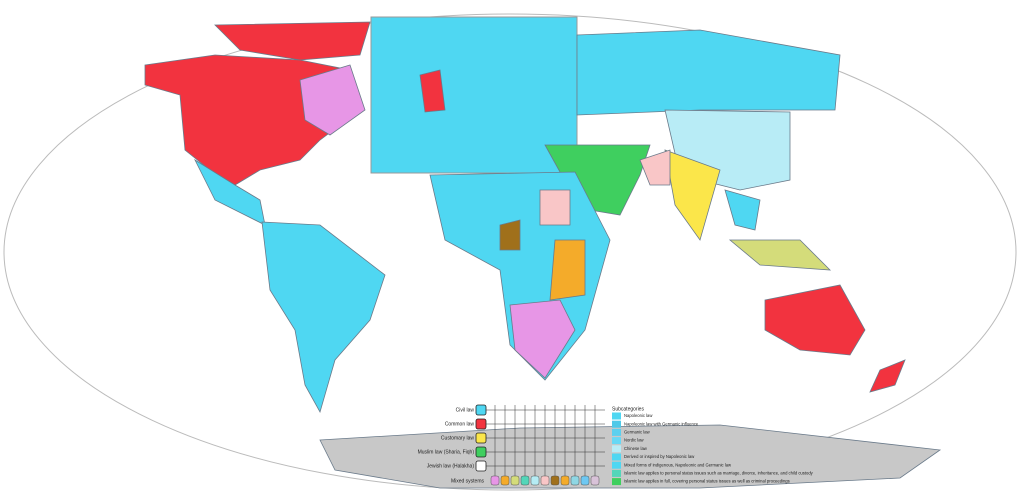 Image resolution: width=1021 pixels, height=496 pixels. I want to click on subcategory-label: Derived or inspired by Napoleonic law, so click(659, 456).